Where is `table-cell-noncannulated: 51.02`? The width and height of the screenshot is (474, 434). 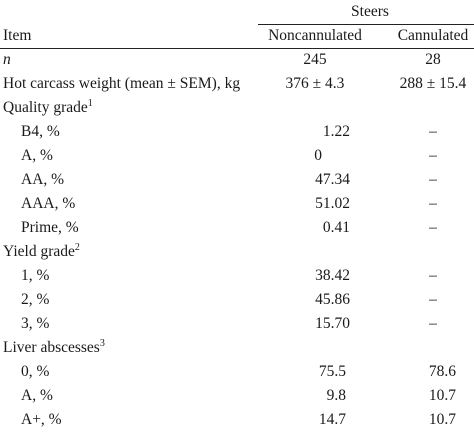
table-cell-noncannulated: 51.02 is located at coordinates (332, 203).